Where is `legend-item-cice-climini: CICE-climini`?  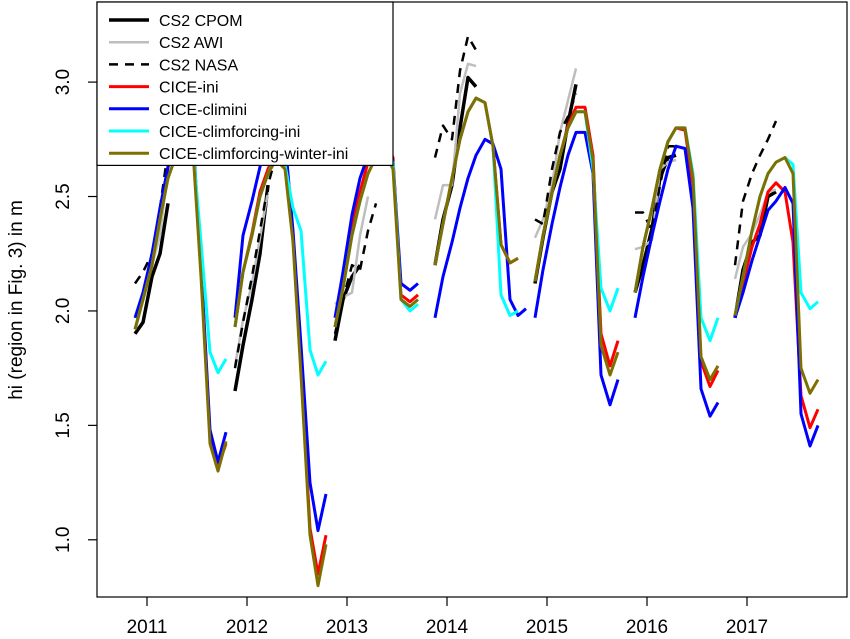
legend-item-cice-climini: CICE-climini is located at coordinates (178, 110).